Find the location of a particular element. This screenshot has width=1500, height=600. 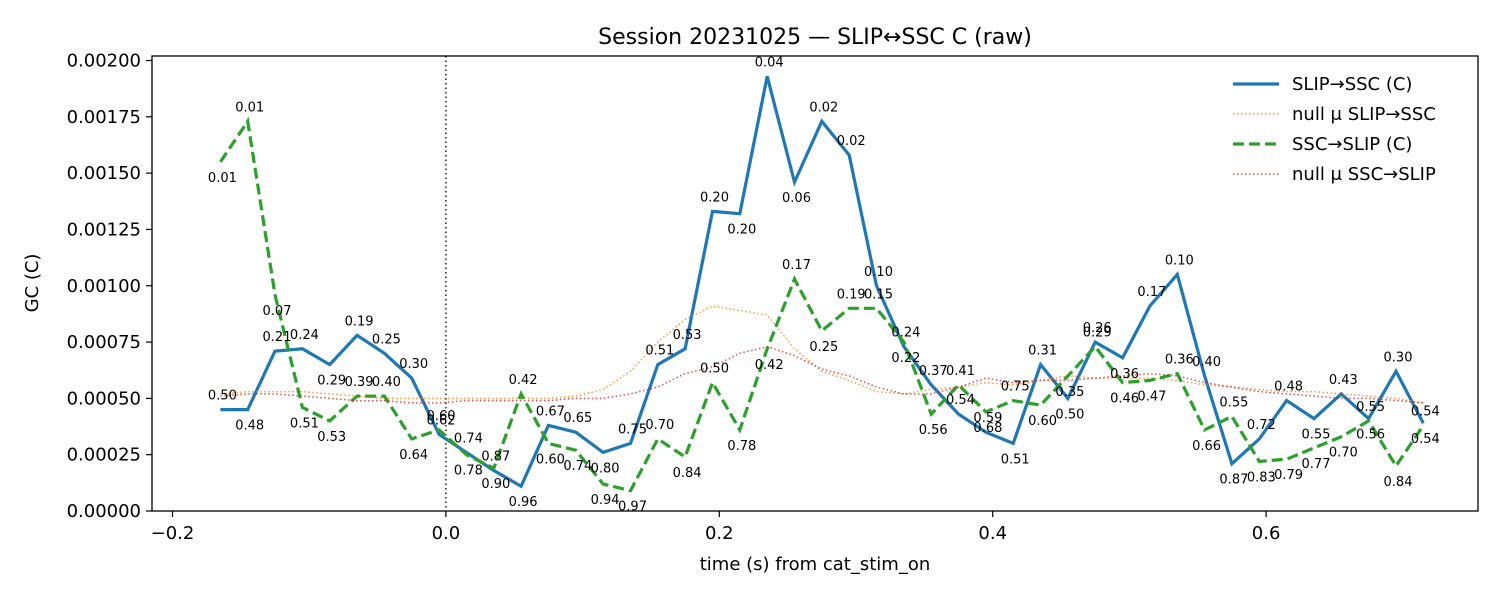

y-axis-label: GC (C) is located at coordinates (32, 283).